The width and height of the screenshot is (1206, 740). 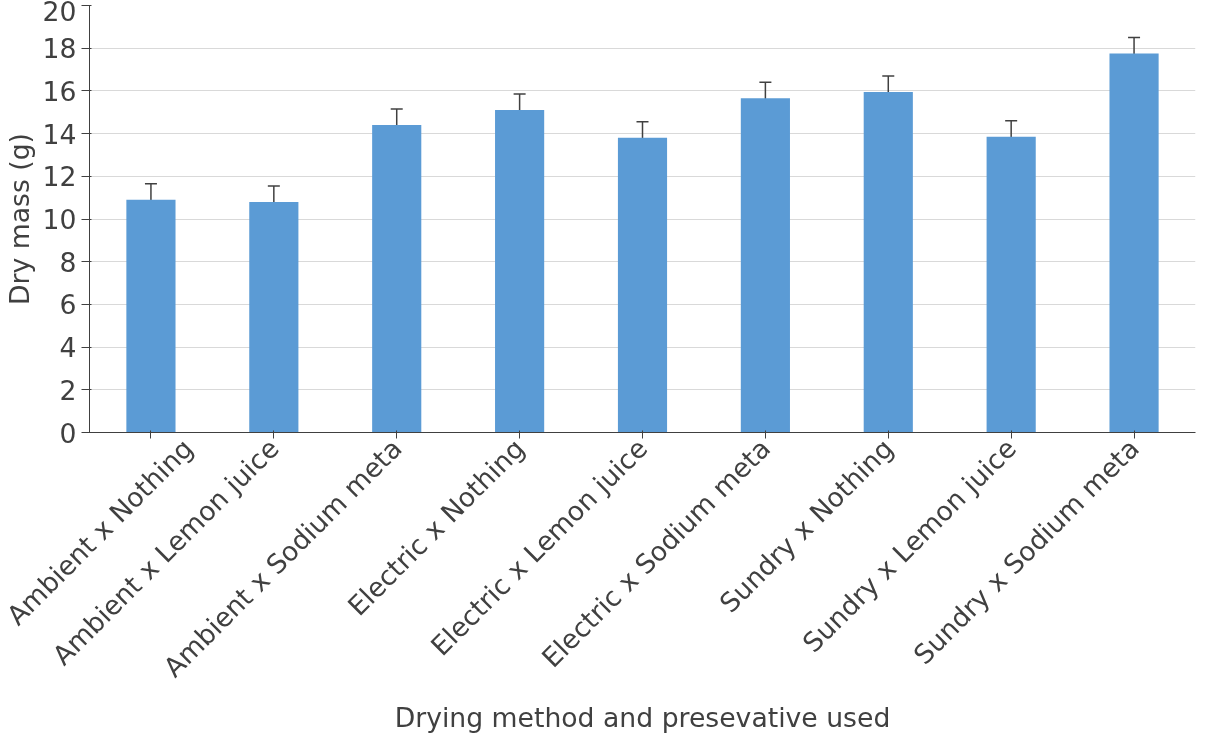 What do you see at coordinates (642, 717) in the screenshot?
I see `x-axis-title: Drying method and presevative used` at bounding box center [642, 717].